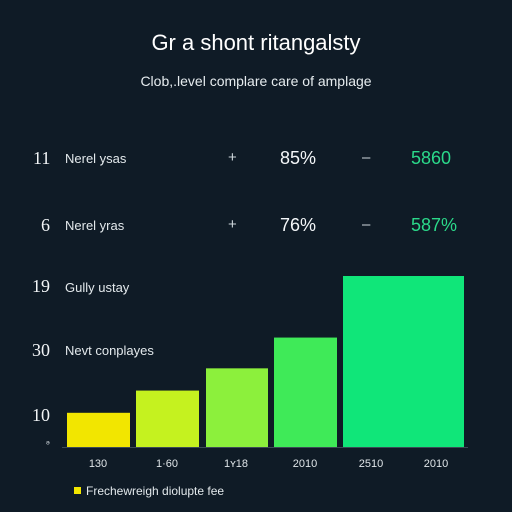 Image resolution: width=512 pixels, height=512 pixels. What do you see at coordinates (98, 464) in the screenshot?
I see `x-tick-label: 130` at bounding box center [98, 464].